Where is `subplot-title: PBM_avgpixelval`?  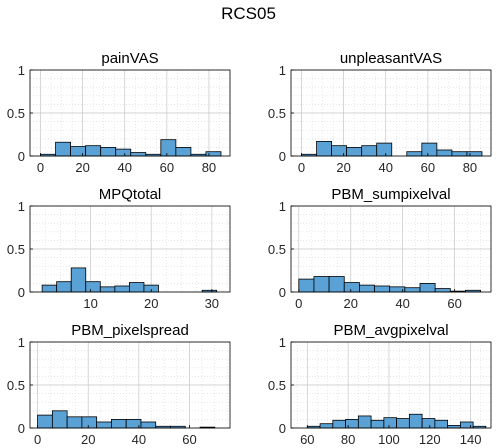 subplot-title: PBM_avgpixelval is located at coordinates (390, 330).